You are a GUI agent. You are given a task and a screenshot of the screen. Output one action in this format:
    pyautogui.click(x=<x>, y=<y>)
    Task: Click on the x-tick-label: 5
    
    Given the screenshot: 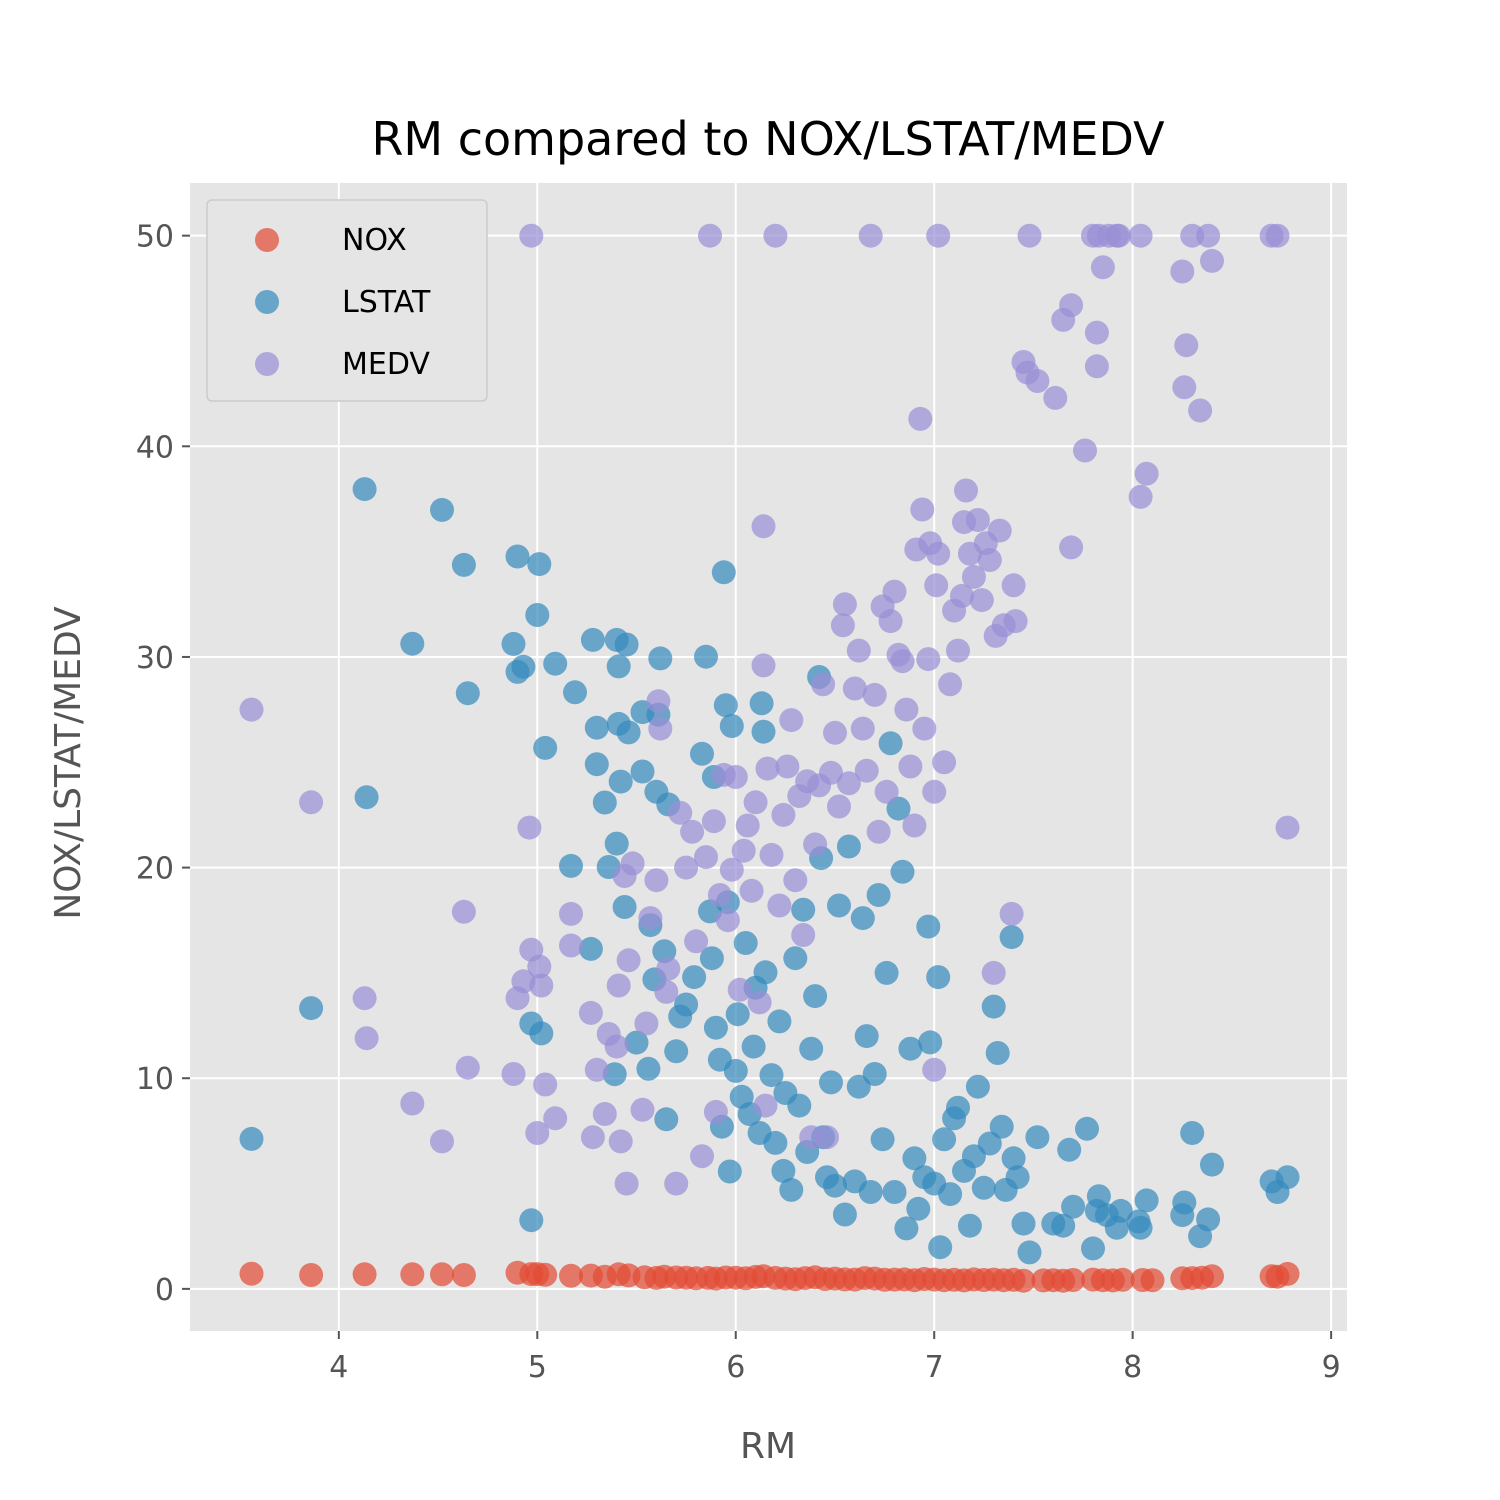 What is the action you would take?
    pyautogui.click(x=537, y=1367)
    